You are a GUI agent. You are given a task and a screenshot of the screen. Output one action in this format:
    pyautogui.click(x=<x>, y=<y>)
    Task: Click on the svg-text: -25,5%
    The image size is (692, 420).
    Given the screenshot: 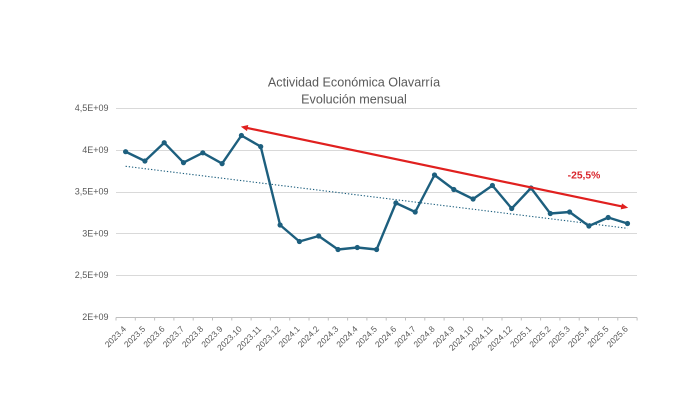 What is the action you would take?
    pyautogui.click(x=584, y=176)
    